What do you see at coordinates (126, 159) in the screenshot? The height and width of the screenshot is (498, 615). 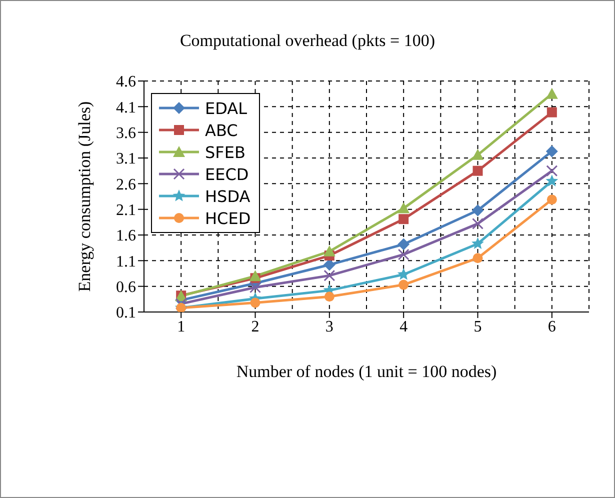 I see `y-tick-label: 3.1` at bounding box center [126, 159].